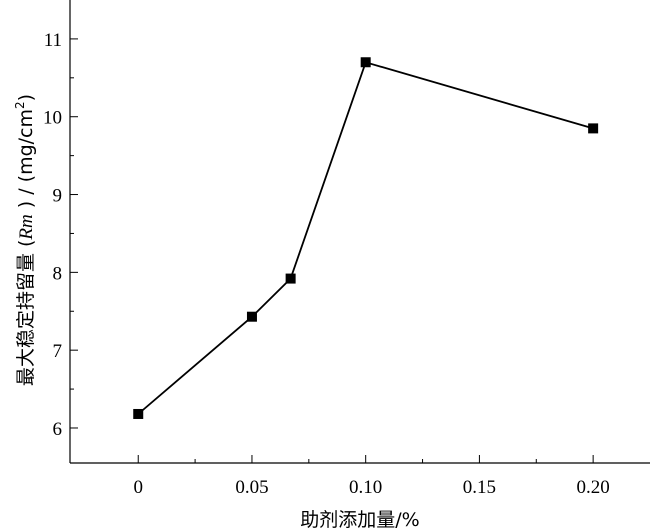 This screenshot has height=532, width=650. I want to click on y-tick-label: 7, so click(58, 351).